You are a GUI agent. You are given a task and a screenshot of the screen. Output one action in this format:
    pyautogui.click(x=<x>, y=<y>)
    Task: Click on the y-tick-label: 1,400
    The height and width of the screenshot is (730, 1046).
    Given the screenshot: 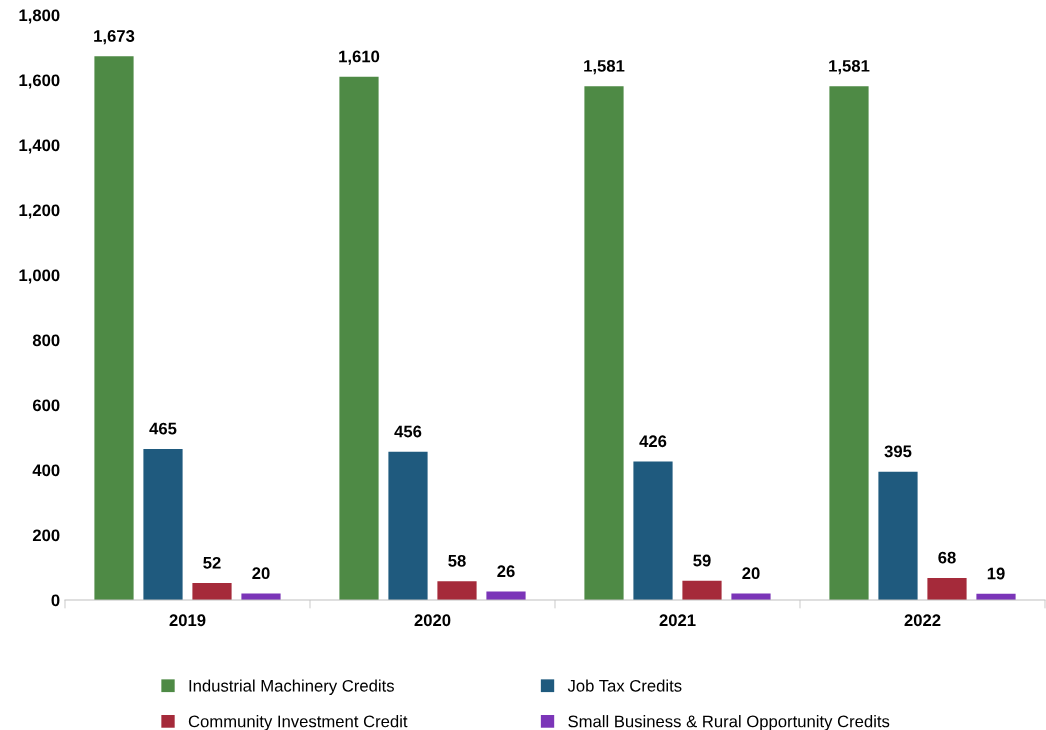 What is the action you would take?
    pyautogui.click(x=39, y=146)
    